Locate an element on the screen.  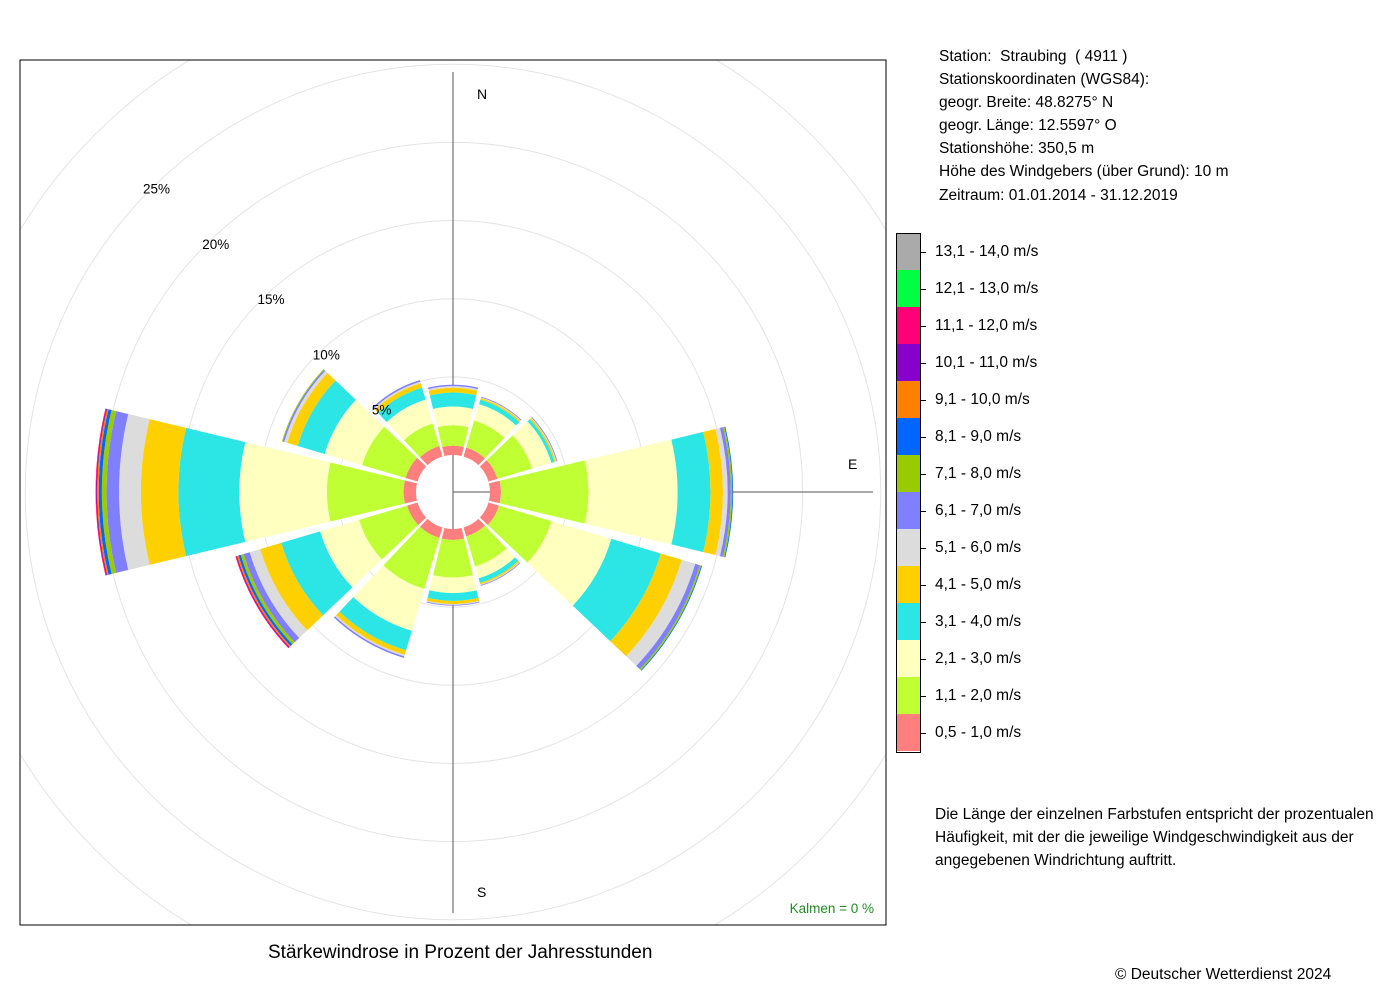
legend-item: 1,1 - 2,0 m/s is located at coordinates (996, 695).